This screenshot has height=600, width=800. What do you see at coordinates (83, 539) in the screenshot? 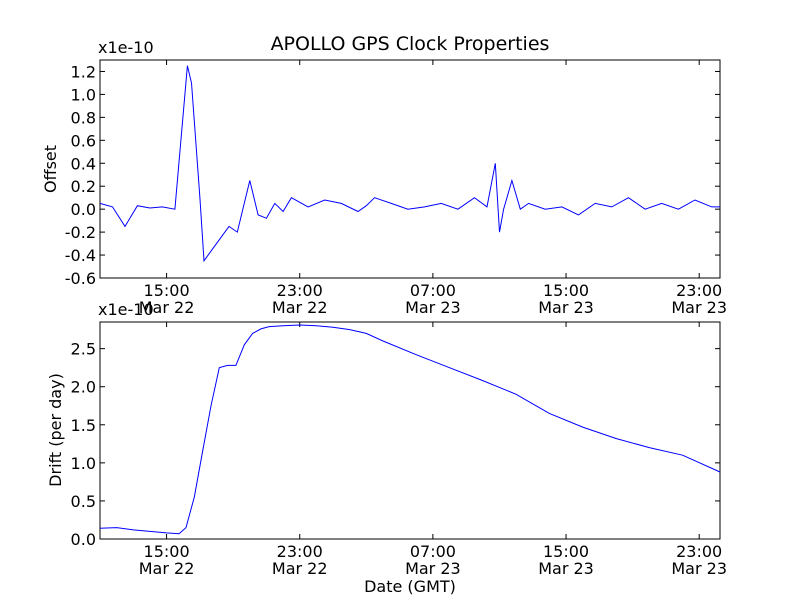
I see `drift-y-tick-label: 0.0` at bounding box center [83, 539].